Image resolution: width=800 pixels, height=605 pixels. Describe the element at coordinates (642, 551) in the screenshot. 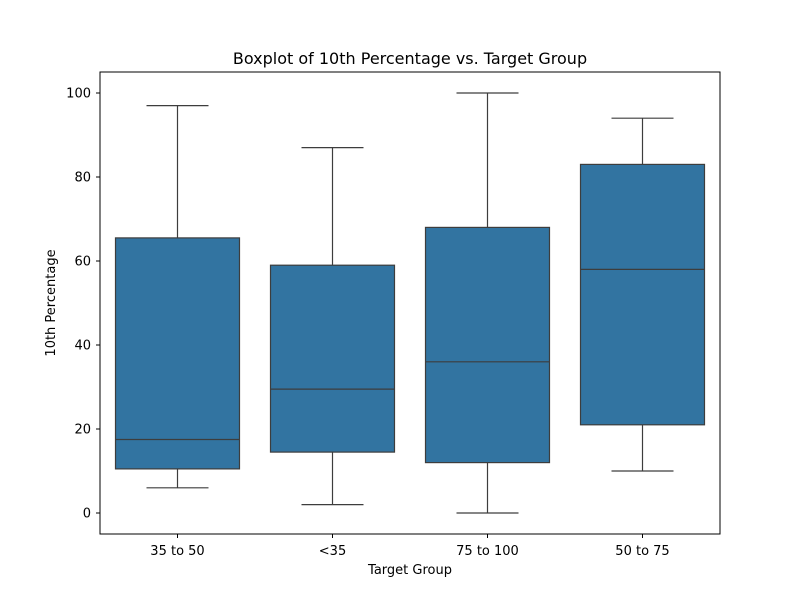

I see `x-tick-label: 50 to 75` at that location.